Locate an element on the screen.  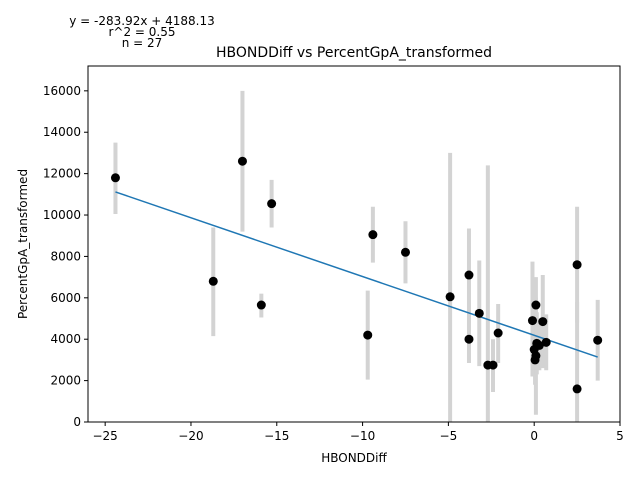
x-tick-label: −25 is located at coordinates (104, 436).